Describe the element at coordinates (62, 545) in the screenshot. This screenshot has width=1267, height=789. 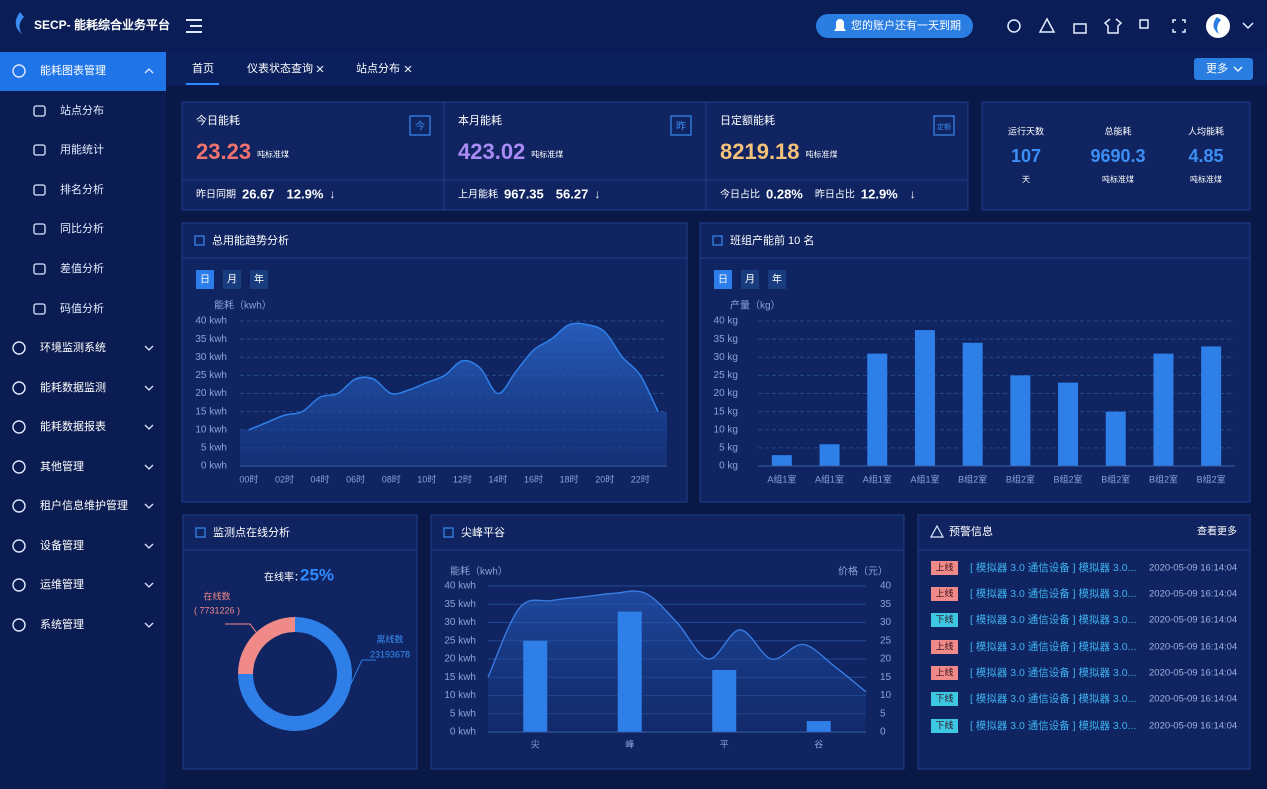
I see `menu-group: 设备管理` at that location.